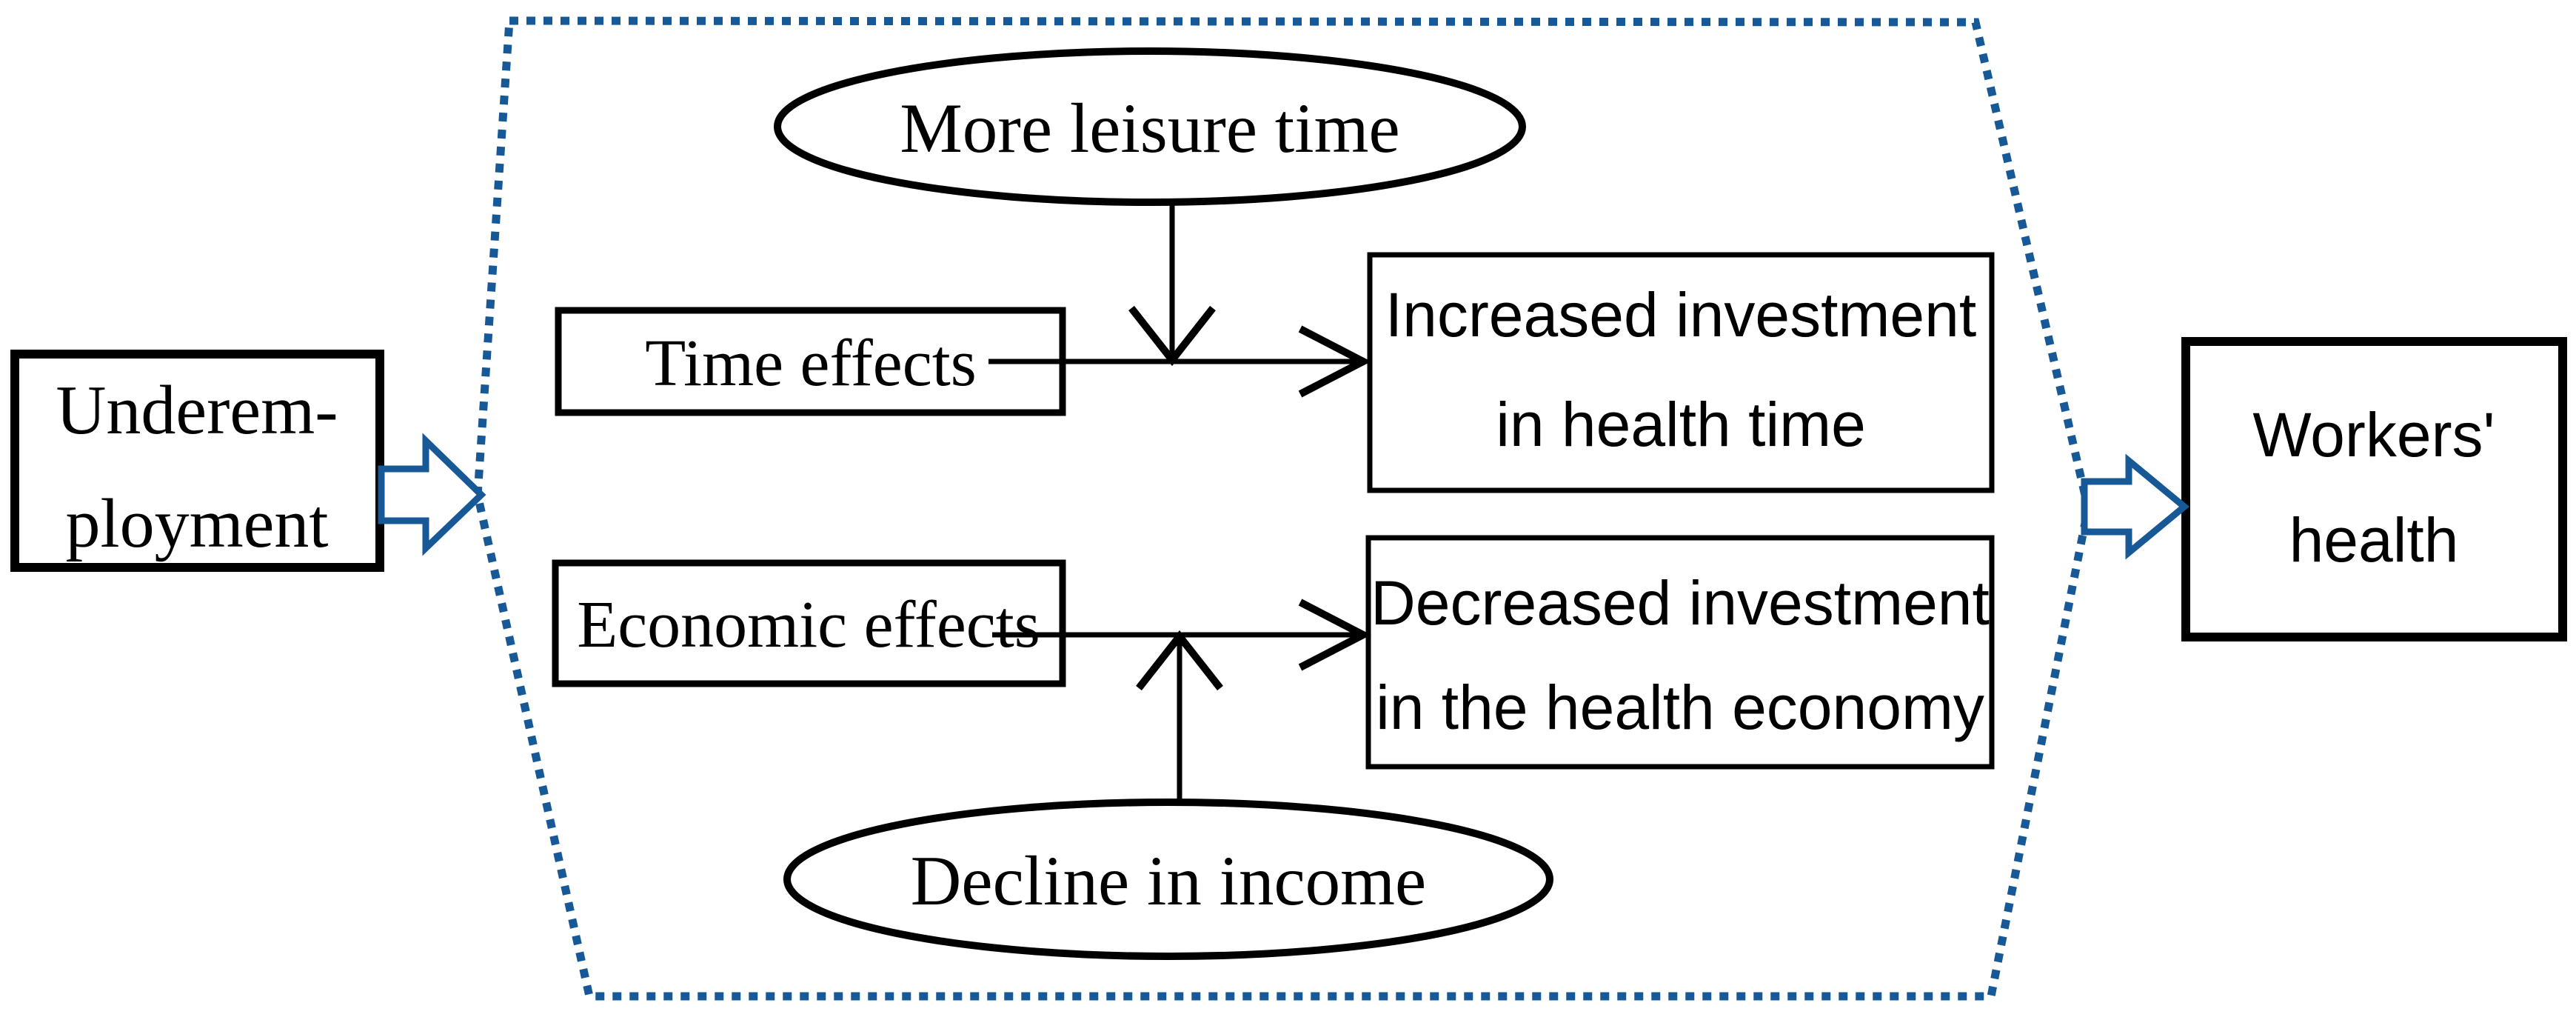 The image size is (2576, 1020). I want to click on arrowhead-right-bottom, so click(1334, 635).